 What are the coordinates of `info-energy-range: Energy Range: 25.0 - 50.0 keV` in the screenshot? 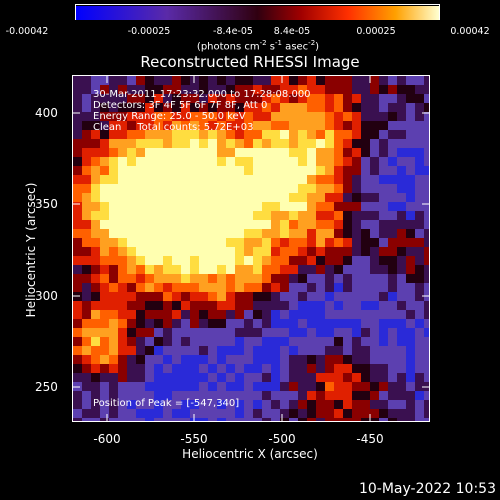 It's located at (169, 116).